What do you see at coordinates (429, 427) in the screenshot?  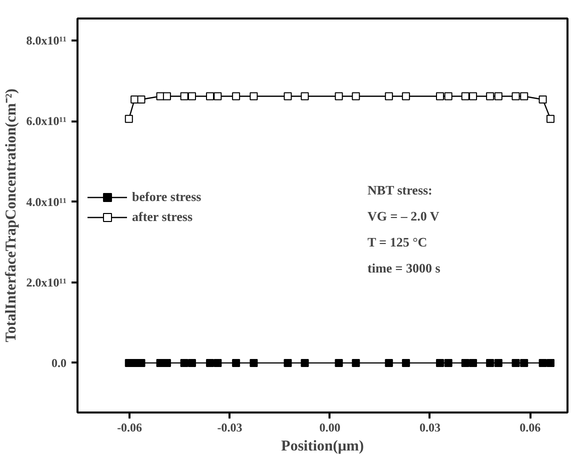 I see `x-tick-label: 0.03` at bounding box center [429, 427].